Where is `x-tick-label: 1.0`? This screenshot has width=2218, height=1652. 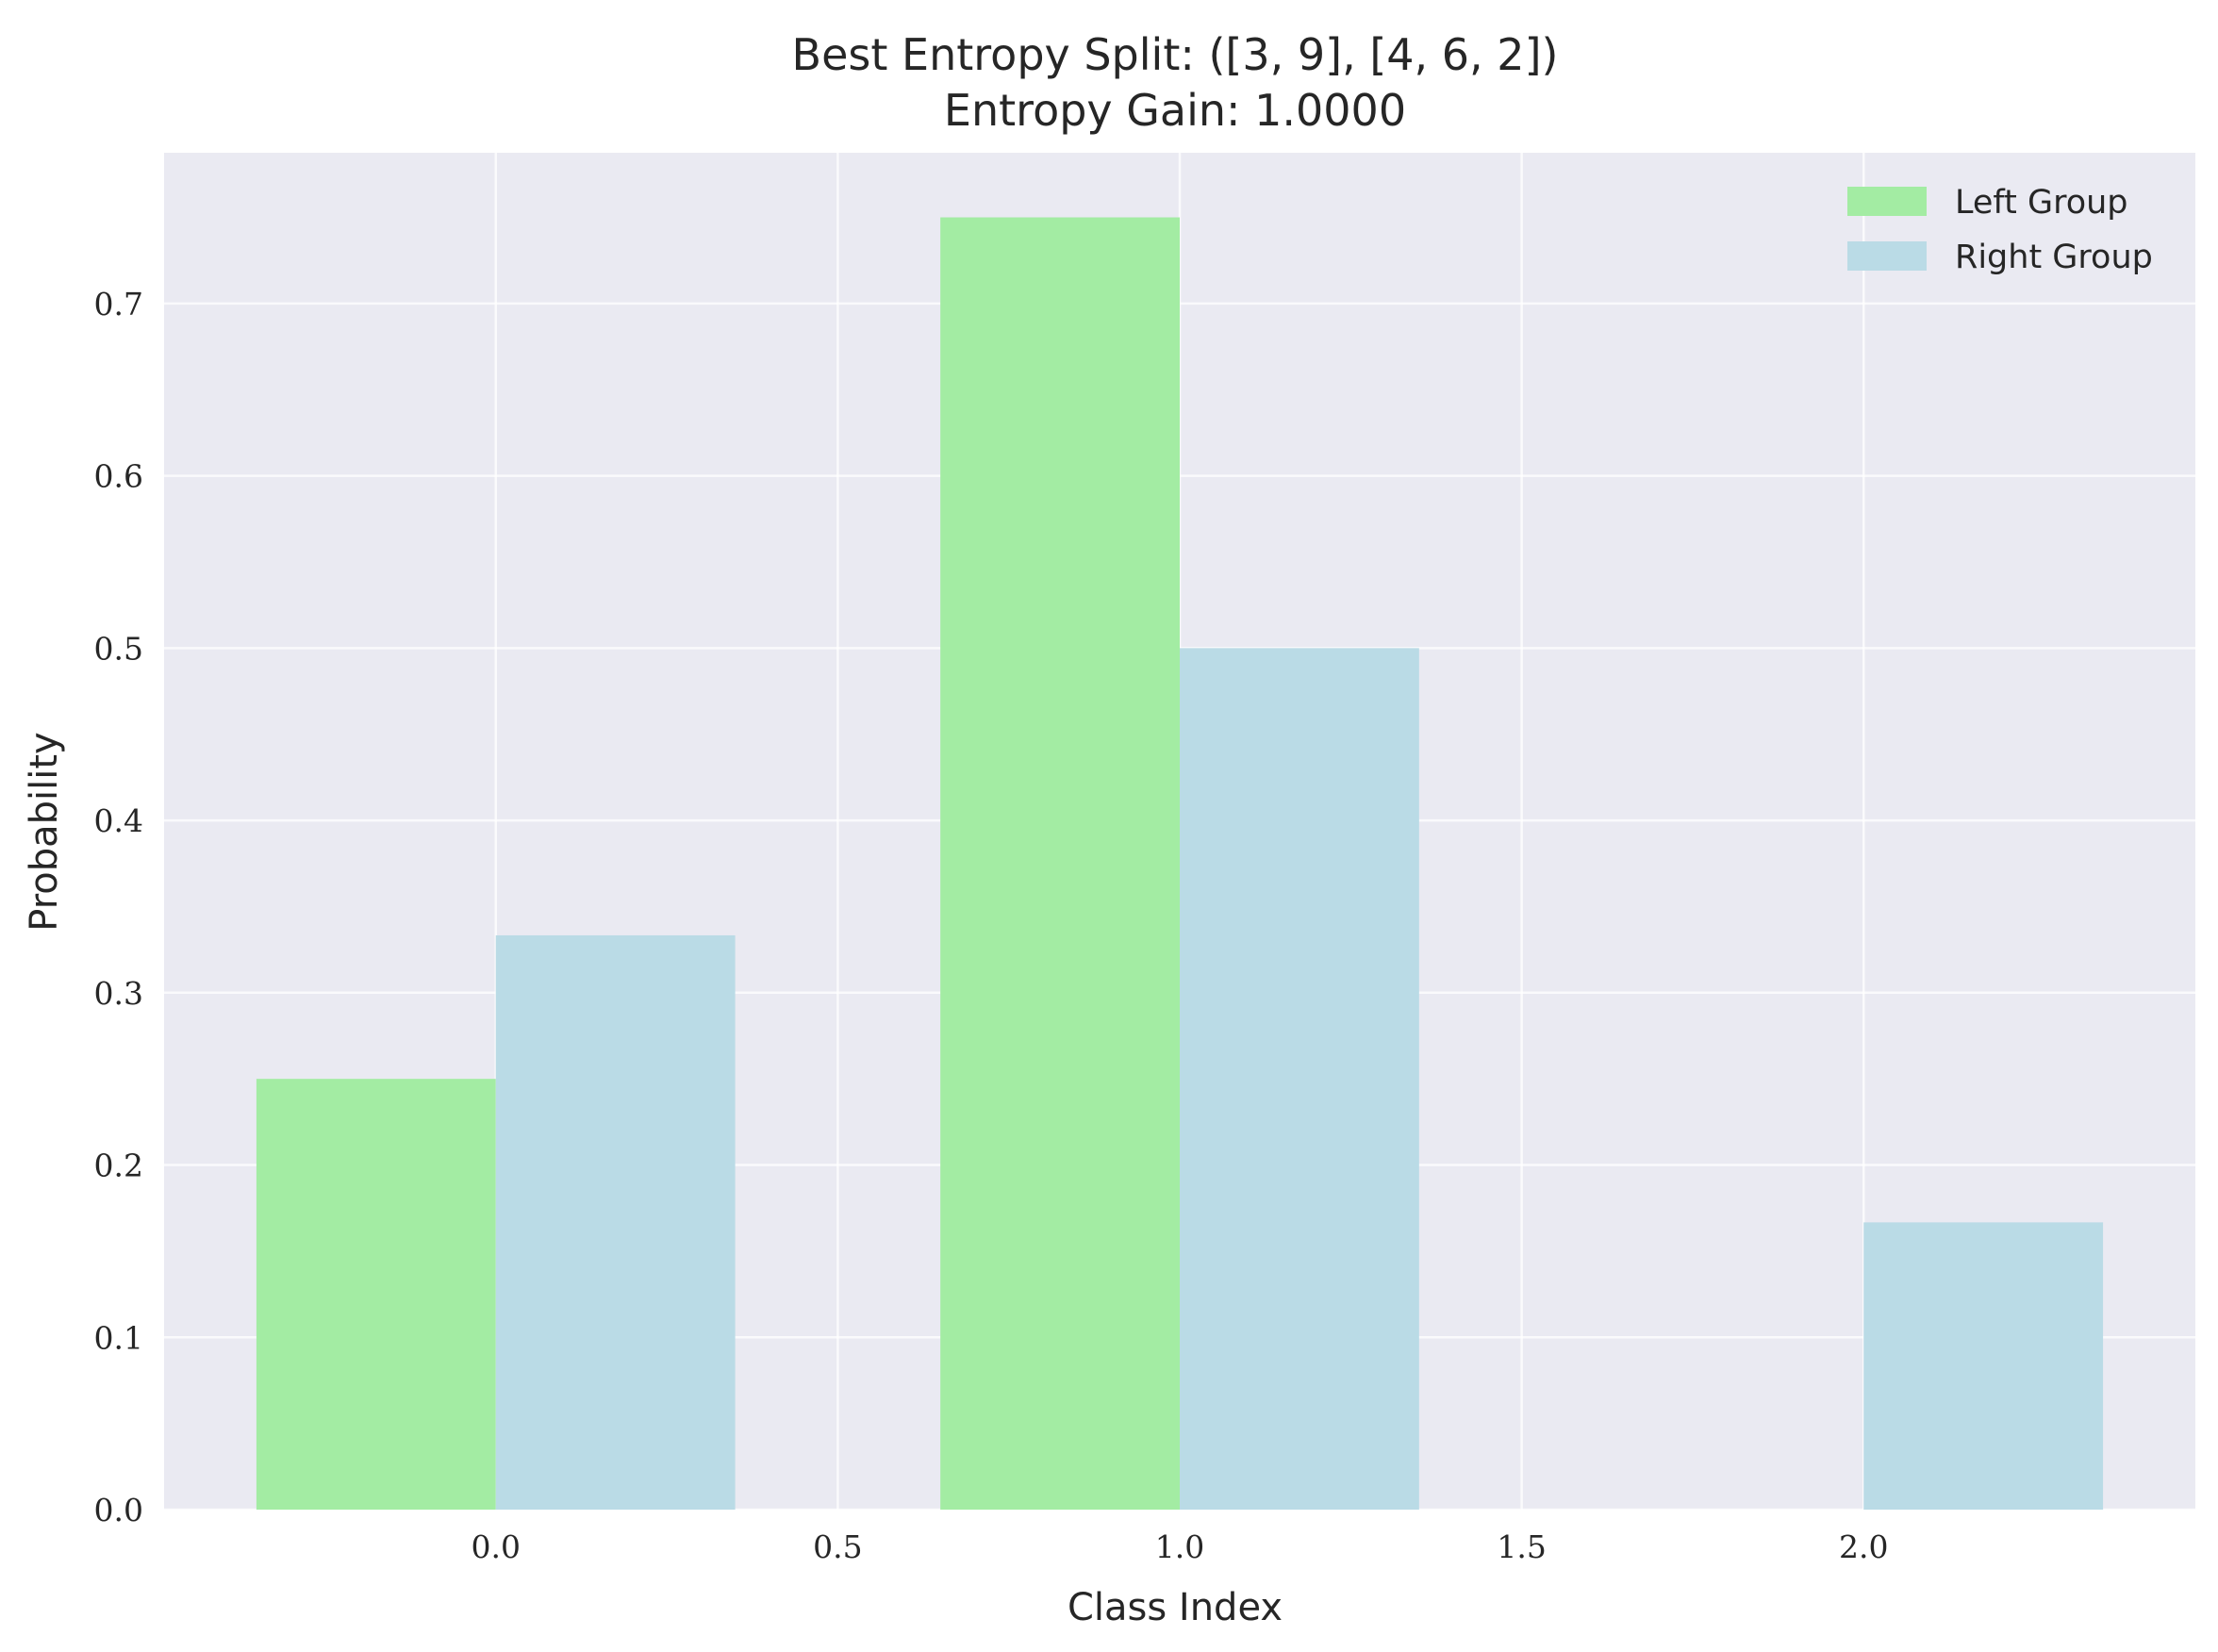 x-tick-label: 1.0 is located at coordinates (1179, 1546).